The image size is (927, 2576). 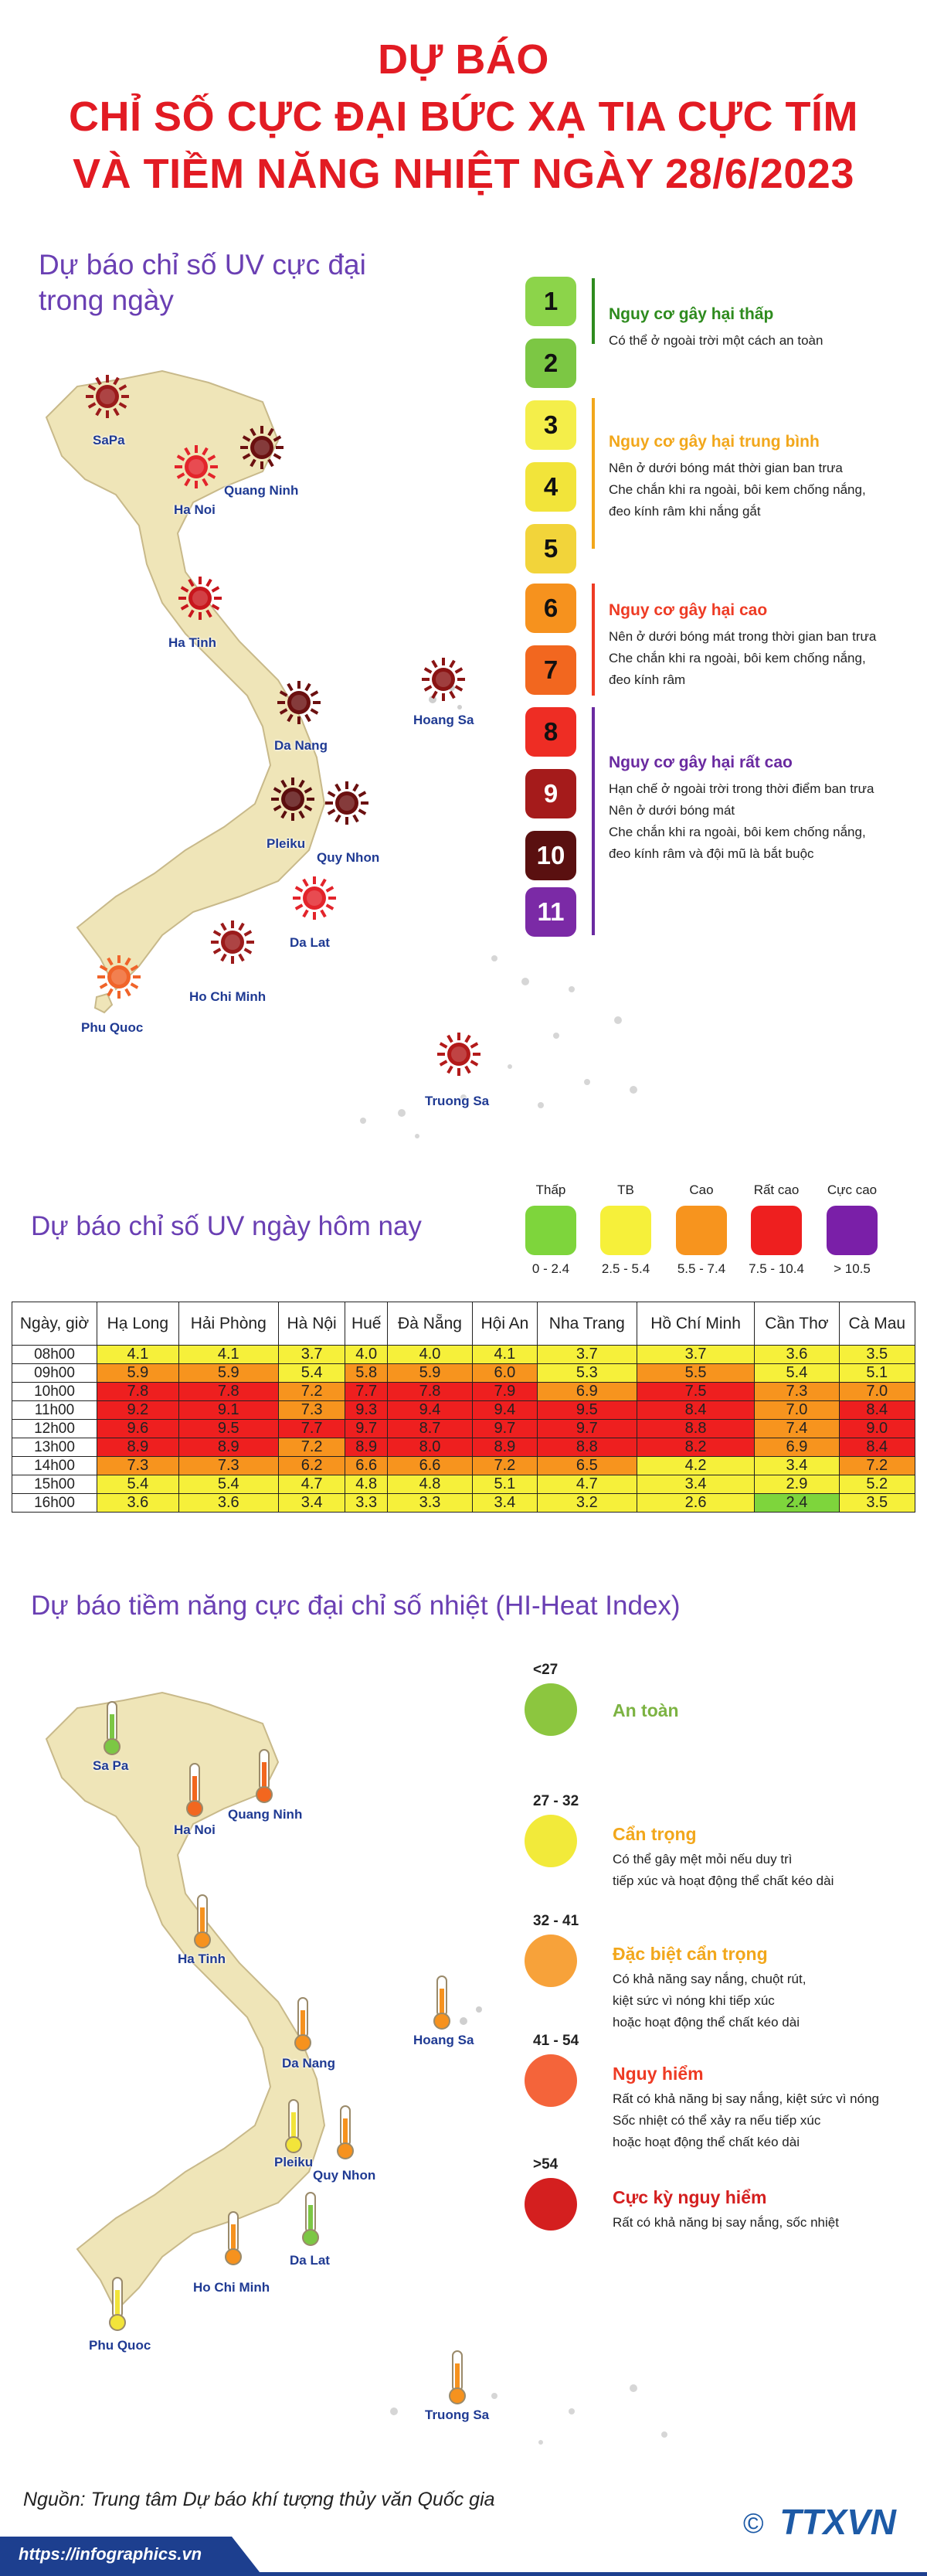 I want to click on legend-label-rat-cao: Rất cao, so click(x=776, y=1190).